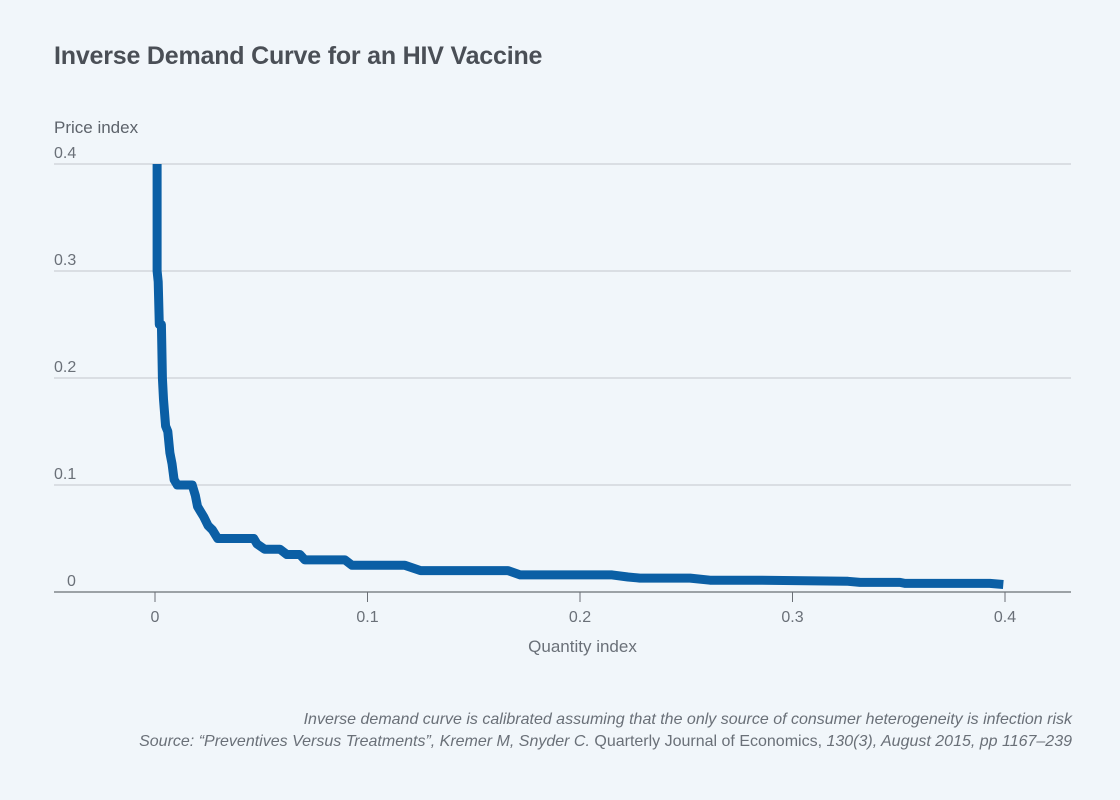 The image size is (1120, 800). Describe the element at coordinates (580, 617) in the screenshot. I see `x-tick-label: 0.2` at that location.